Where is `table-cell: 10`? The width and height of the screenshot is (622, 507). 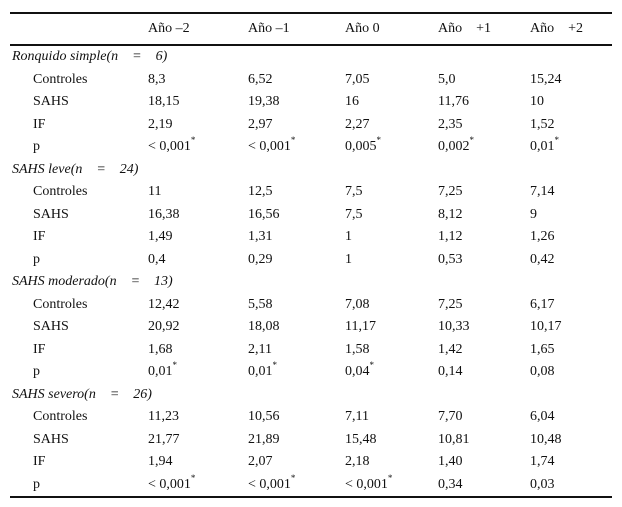
table-cell: 10 is located at coordinates (537, 101).